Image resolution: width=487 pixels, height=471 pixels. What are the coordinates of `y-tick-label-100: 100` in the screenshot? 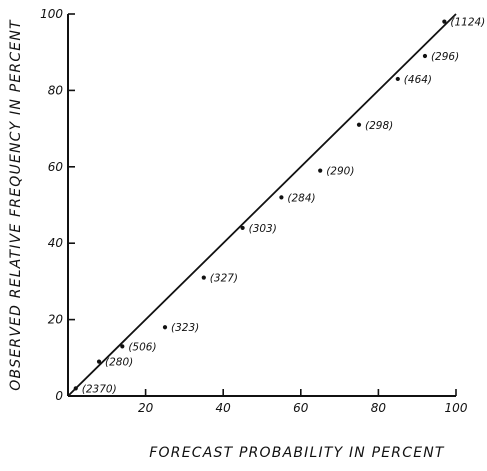 It's located at (51, 14).